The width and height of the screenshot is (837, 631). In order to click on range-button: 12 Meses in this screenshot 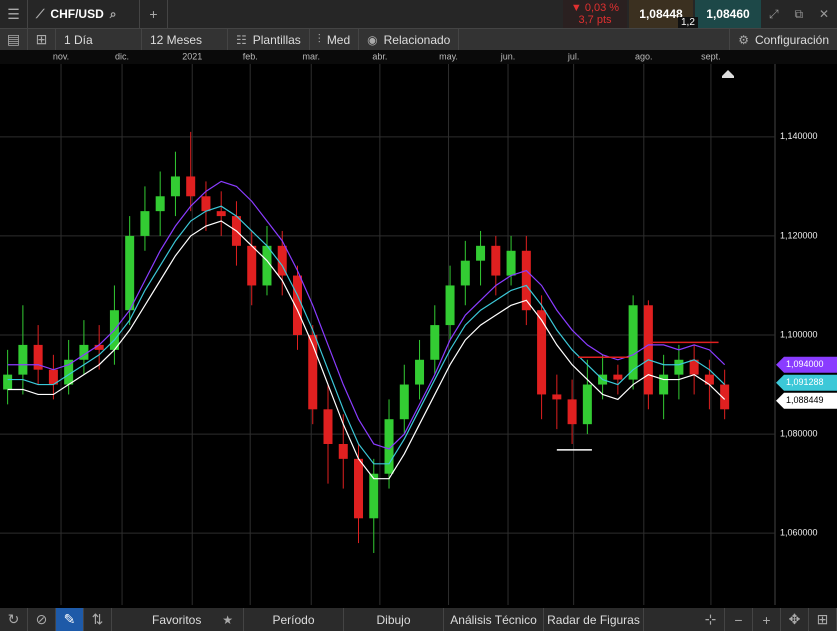, I will do `click(185, 39)`.